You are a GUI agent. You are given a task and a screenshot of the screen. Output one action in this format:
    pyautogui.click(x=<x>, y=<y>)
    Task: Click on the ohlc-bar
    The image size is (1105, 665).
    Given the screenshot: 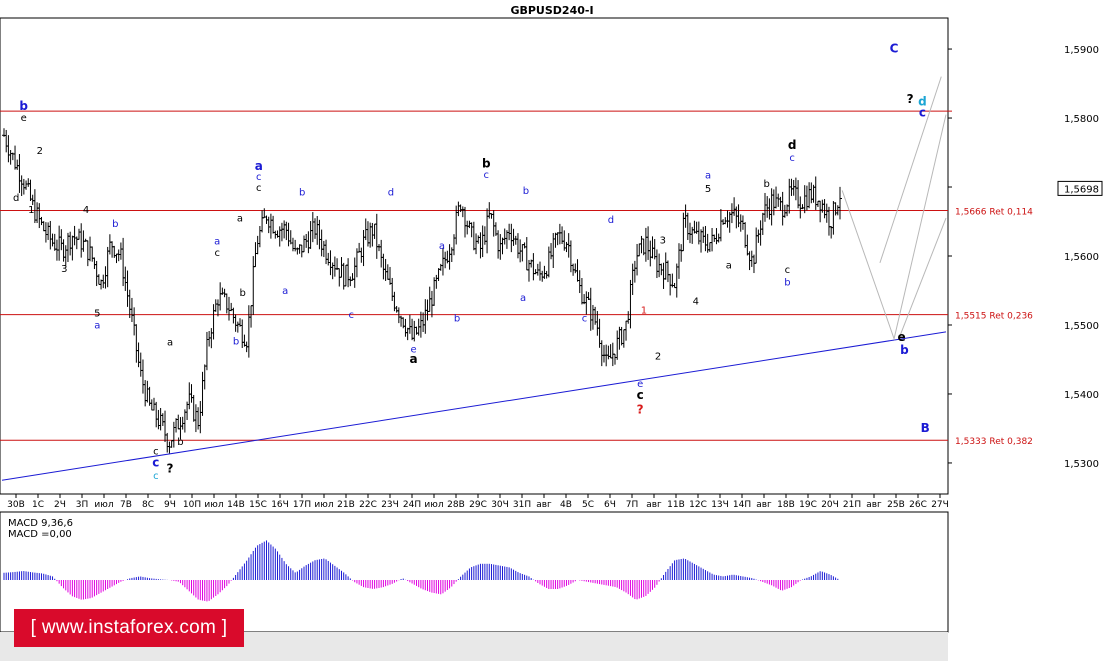 What is the action you would take?
    pyautogui.click(x=840, y=203)
    